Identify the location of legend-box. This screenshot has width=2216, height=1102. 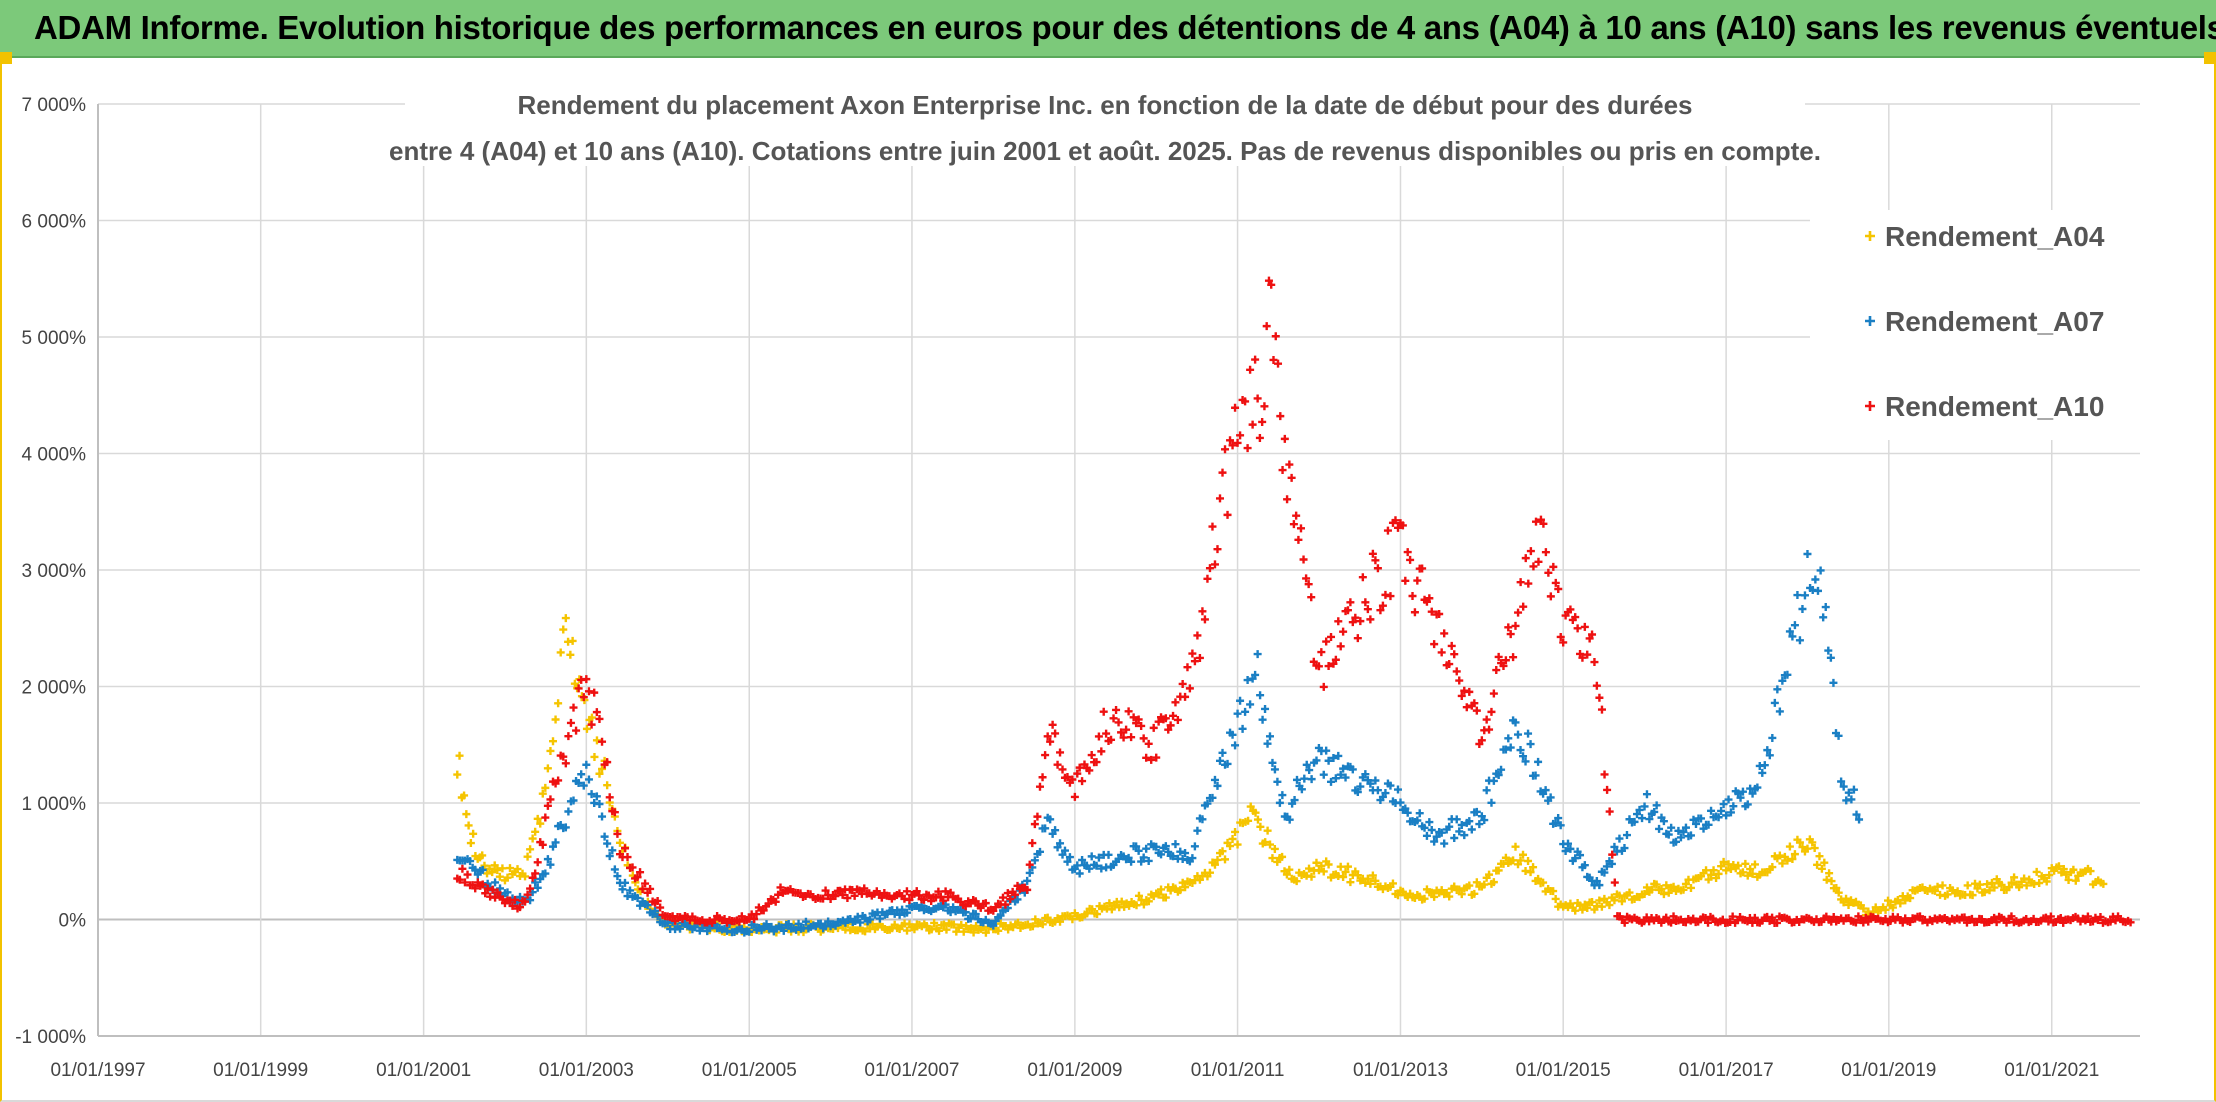
(1975, 325).